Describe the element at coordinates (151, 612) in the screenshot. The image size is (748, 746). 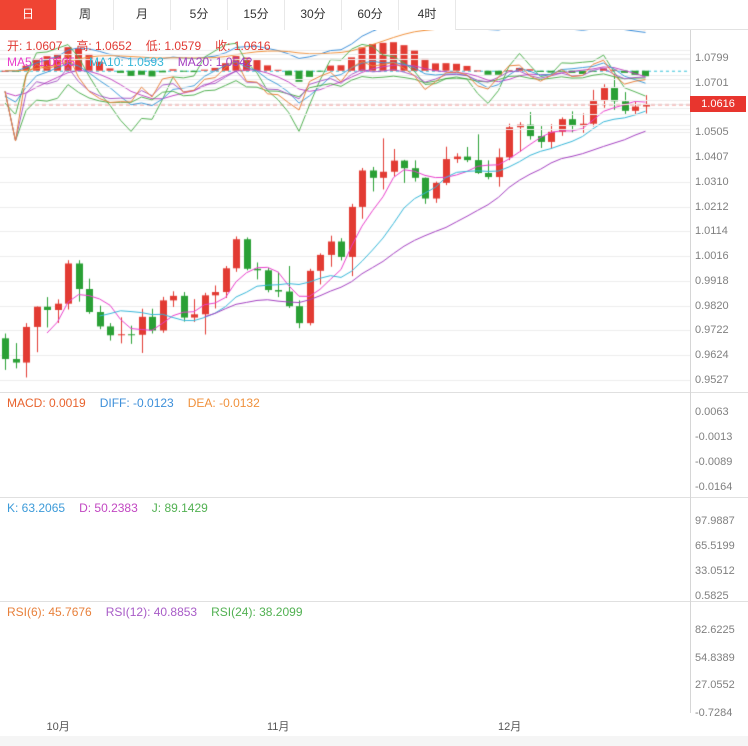
I see `rsi12-label: RSI(12): 40.8853` at that location.